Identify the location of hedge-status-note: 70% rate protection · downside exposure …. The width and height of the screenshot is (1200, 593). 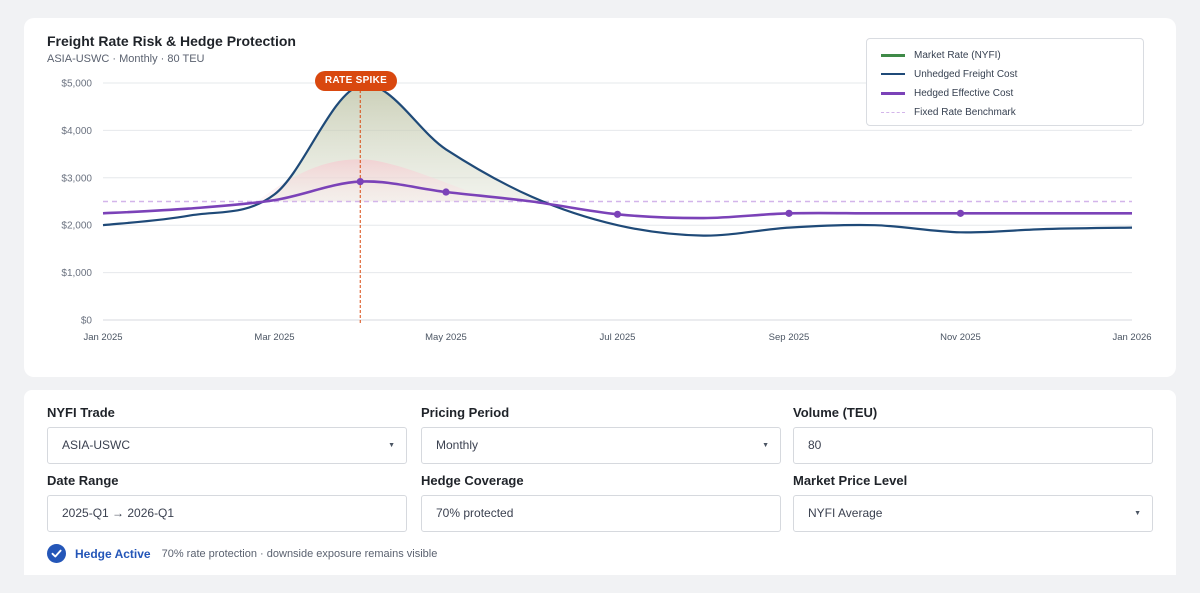
(299, 553).